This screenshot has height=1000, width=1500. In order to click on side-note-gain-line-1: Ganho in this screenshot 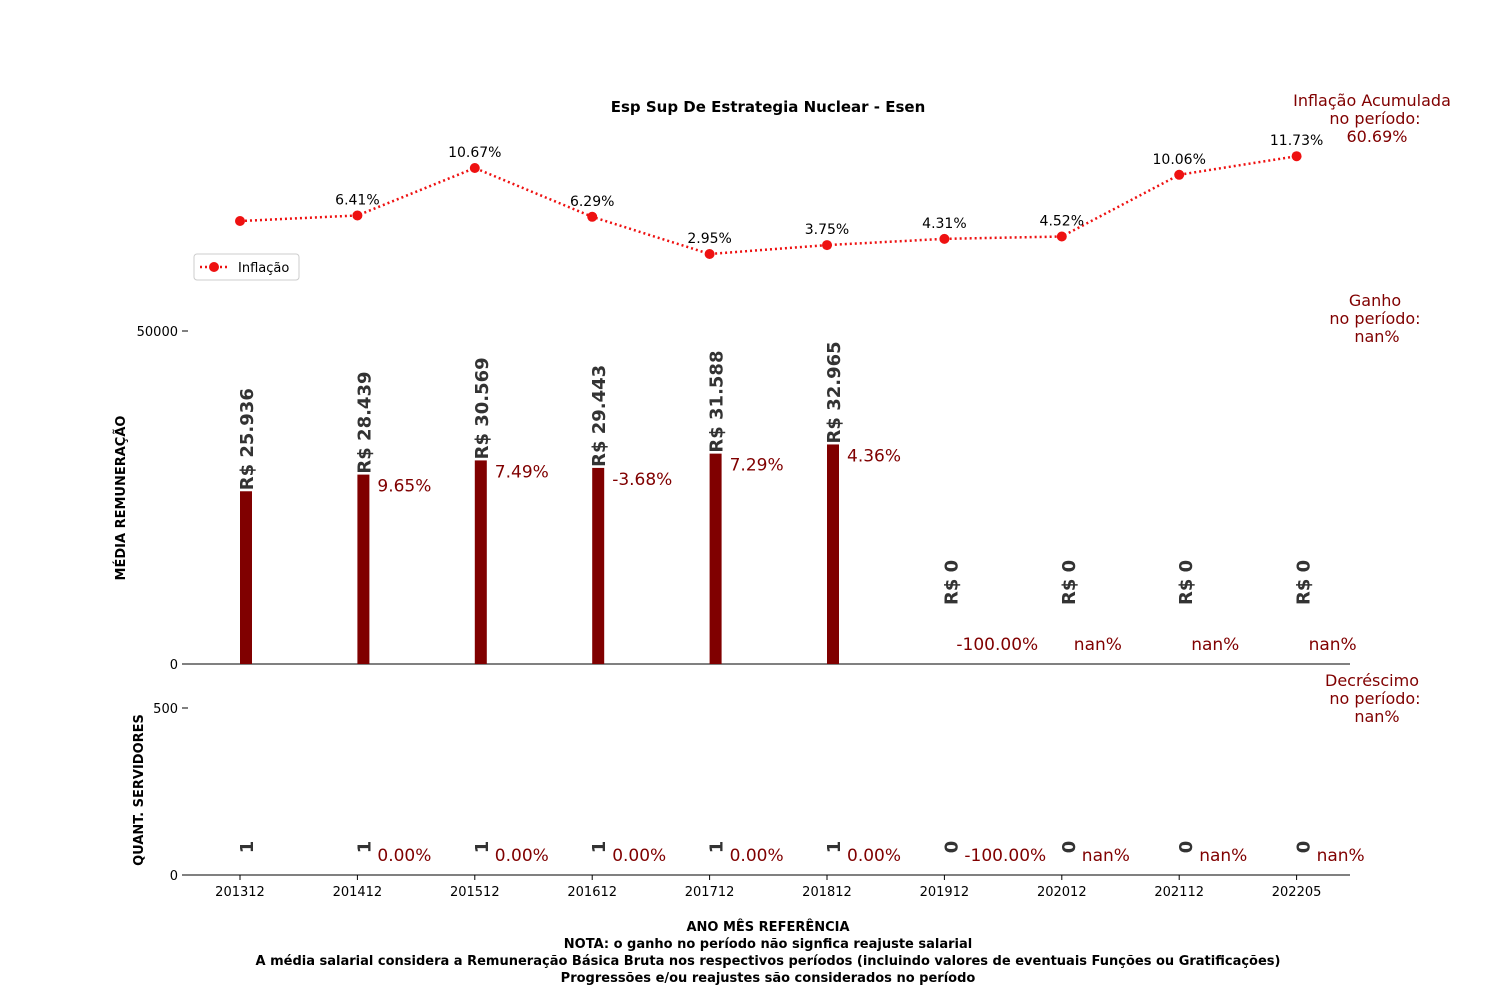, I will do `click(1375, 300)`.